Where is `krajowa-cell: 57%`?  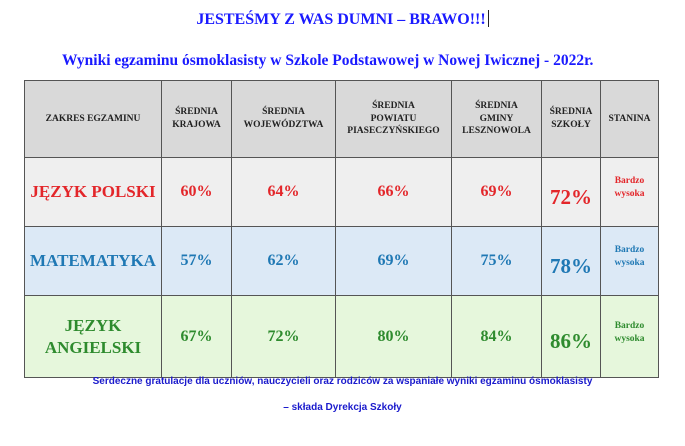 krajowa-cell: 57% is located at coordinates (196, 261).